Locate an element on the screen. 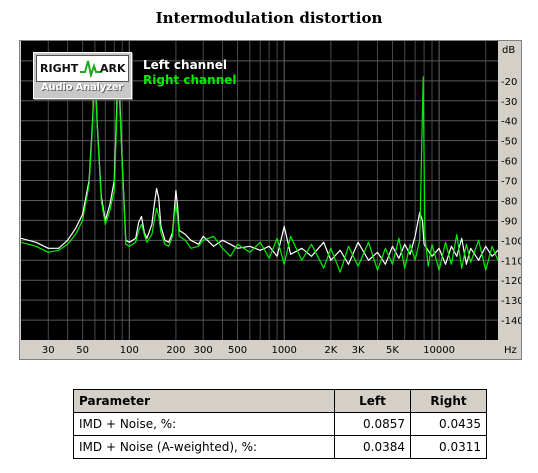 Image resolution: width=538 pixels, height=473 pixels. y-tick-label: -30 is located at coordinates (509, 102).